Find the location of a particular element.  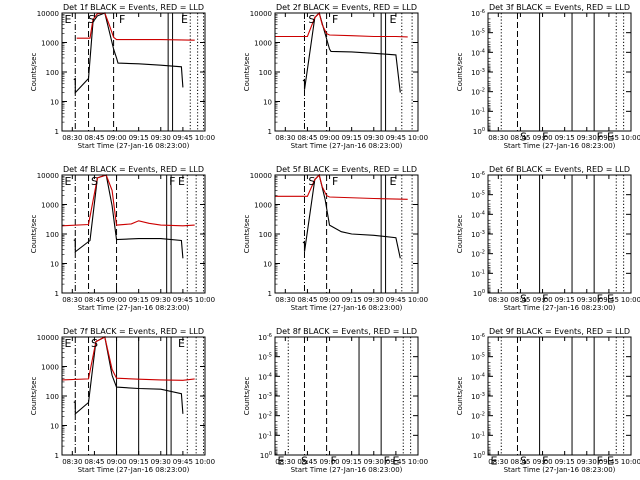

chart-title: Det 5f BLACK = Events, RED = LLD is located at coordinates (346, 169).